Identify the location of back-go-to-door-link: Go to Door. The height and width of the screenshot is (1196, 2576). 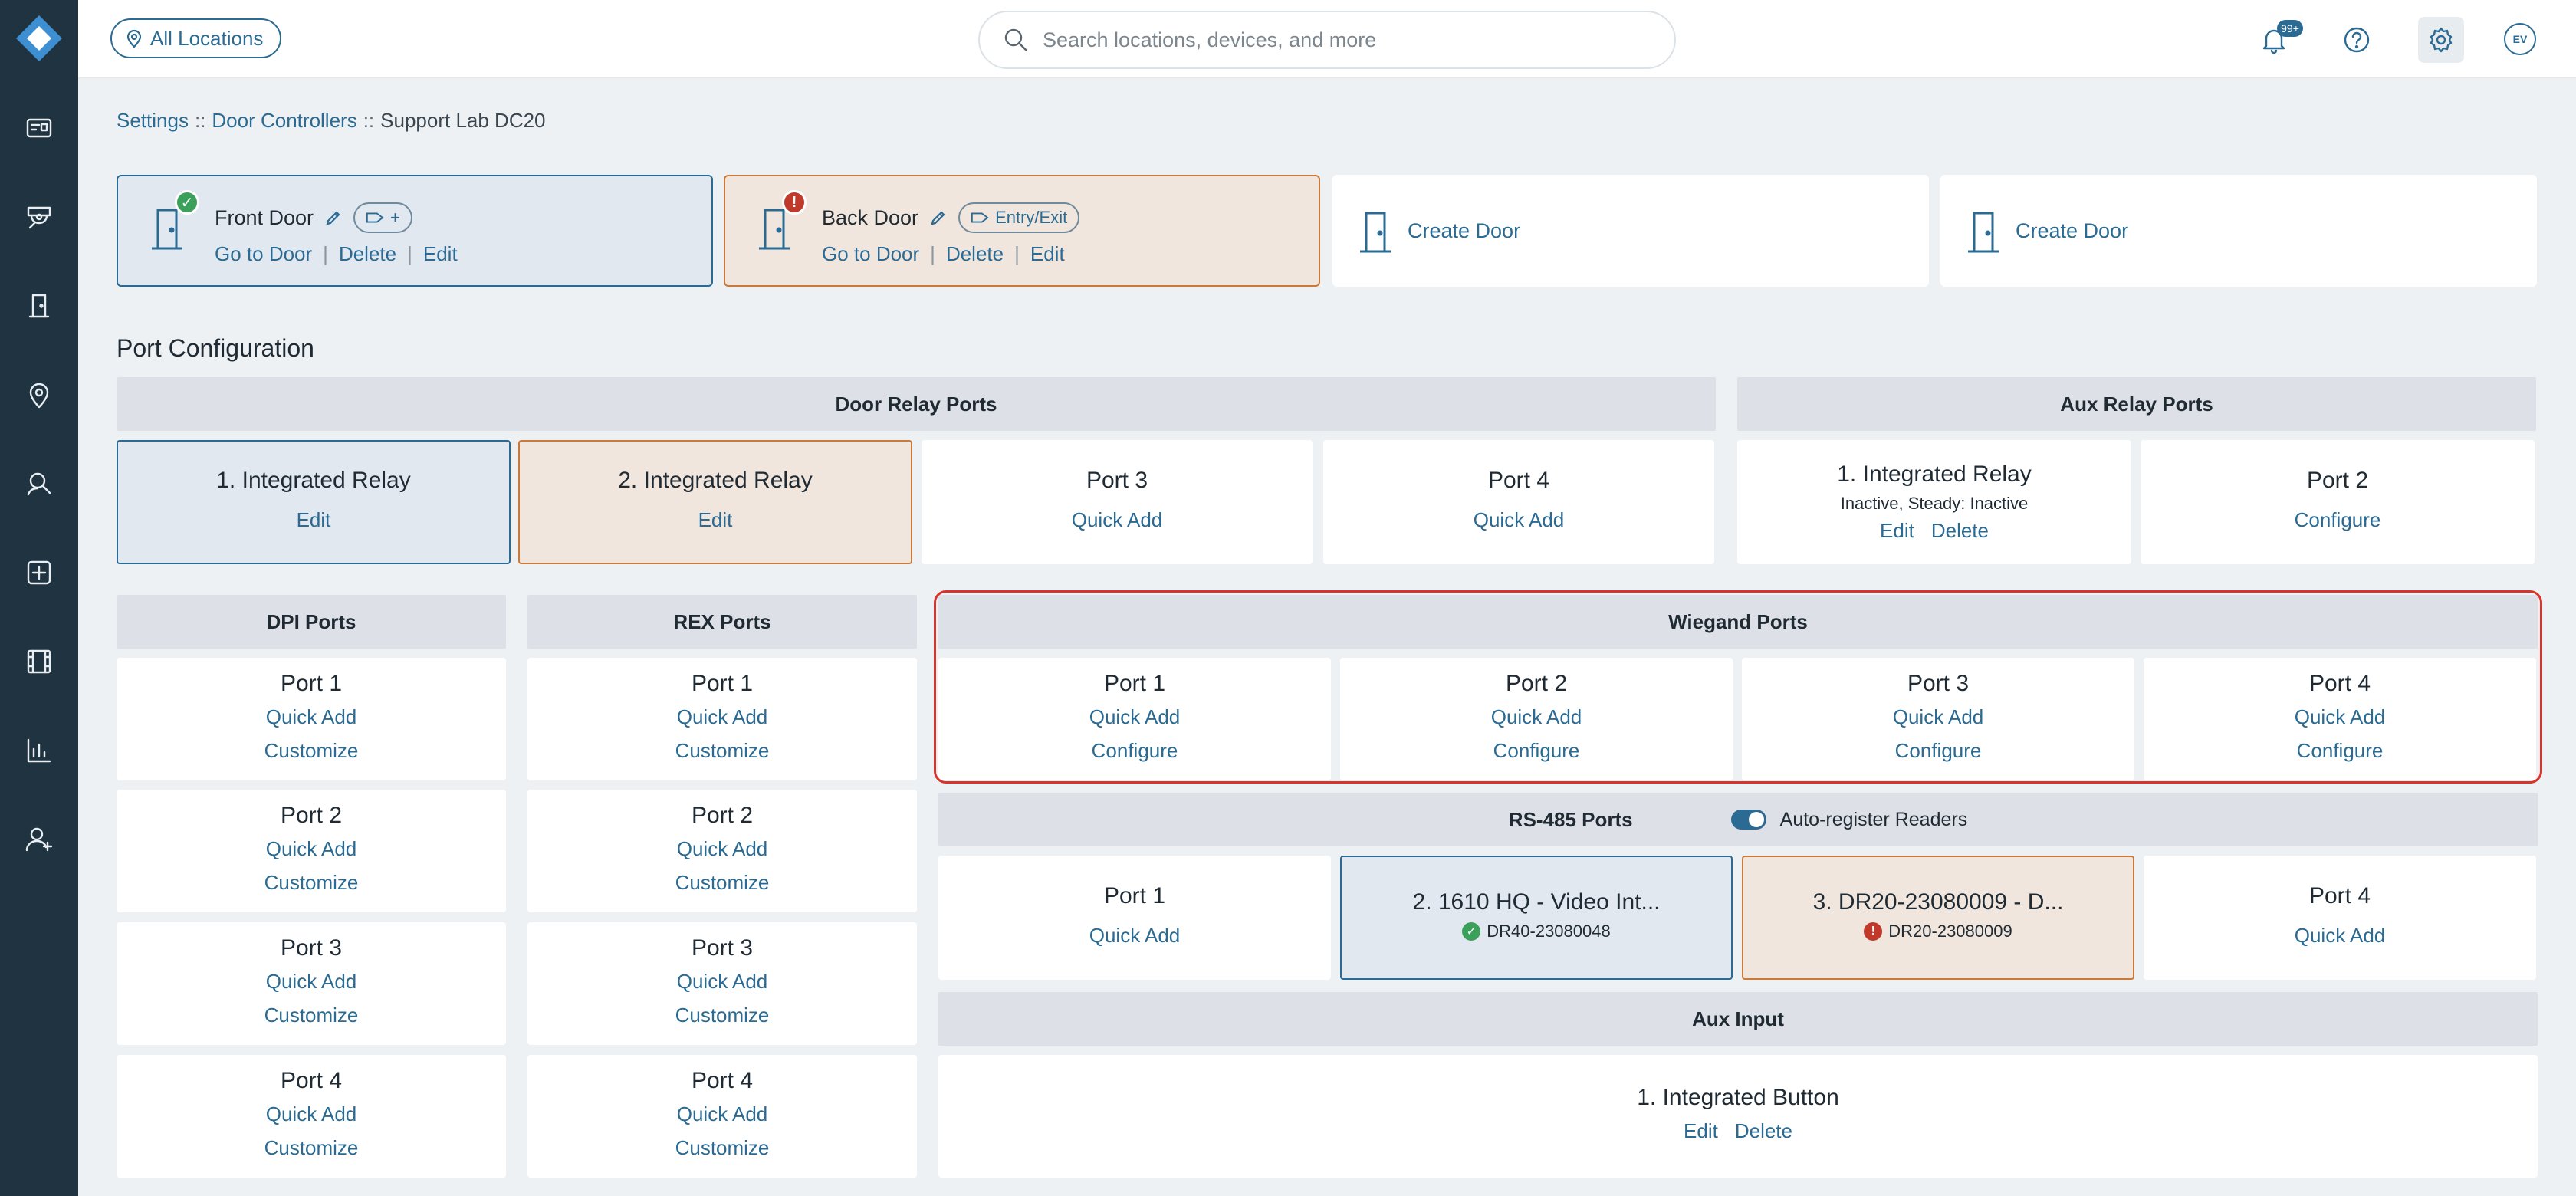
(871, 254).